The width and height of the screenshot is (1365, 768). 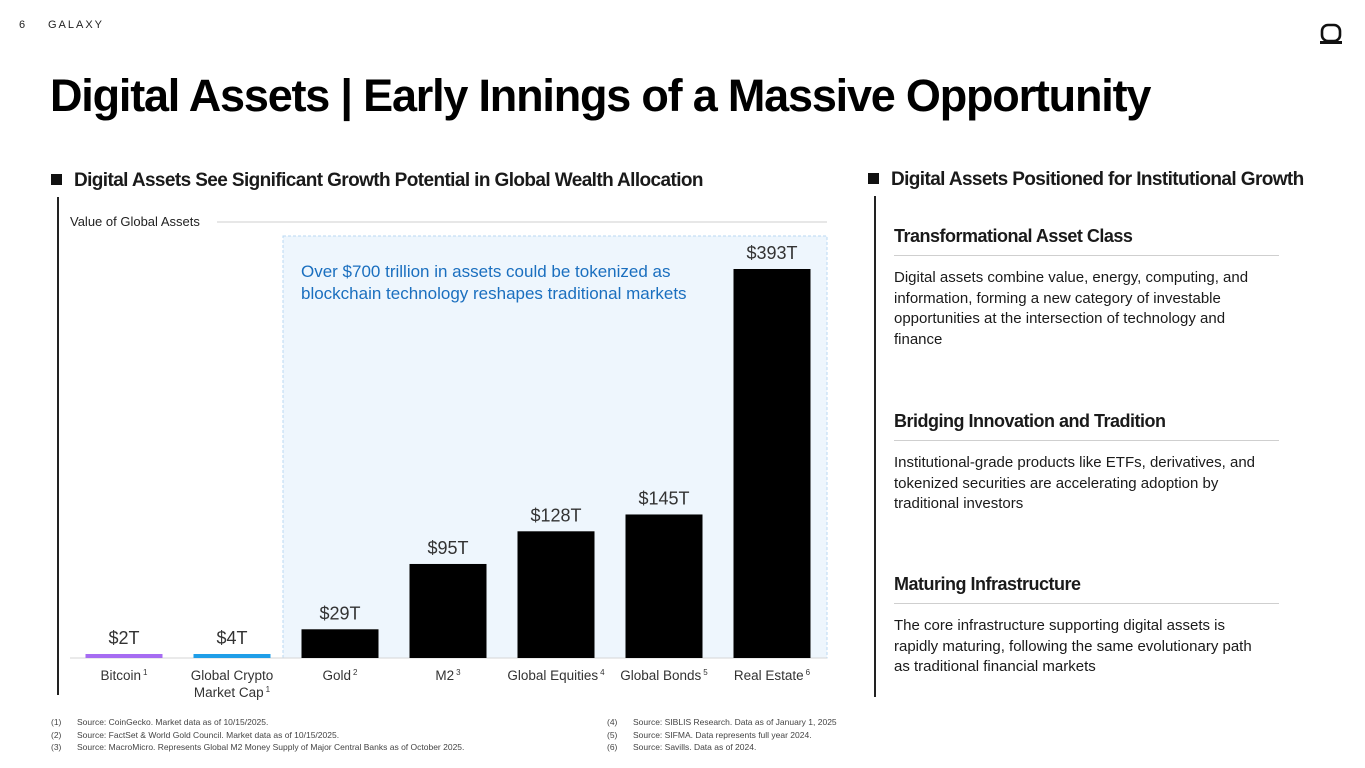 What do you see at coordinates (808, 672) in the screenshot?
I see `footnote-ref: 6` at bounding box center [808, 672].